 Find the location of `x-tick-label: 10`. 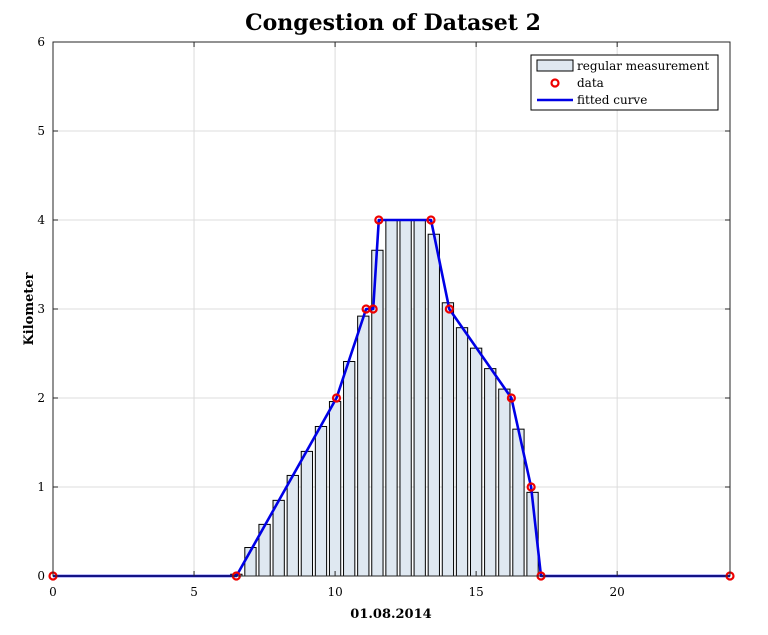

x-tick-label: 10 is located at coordinates (334, 592).